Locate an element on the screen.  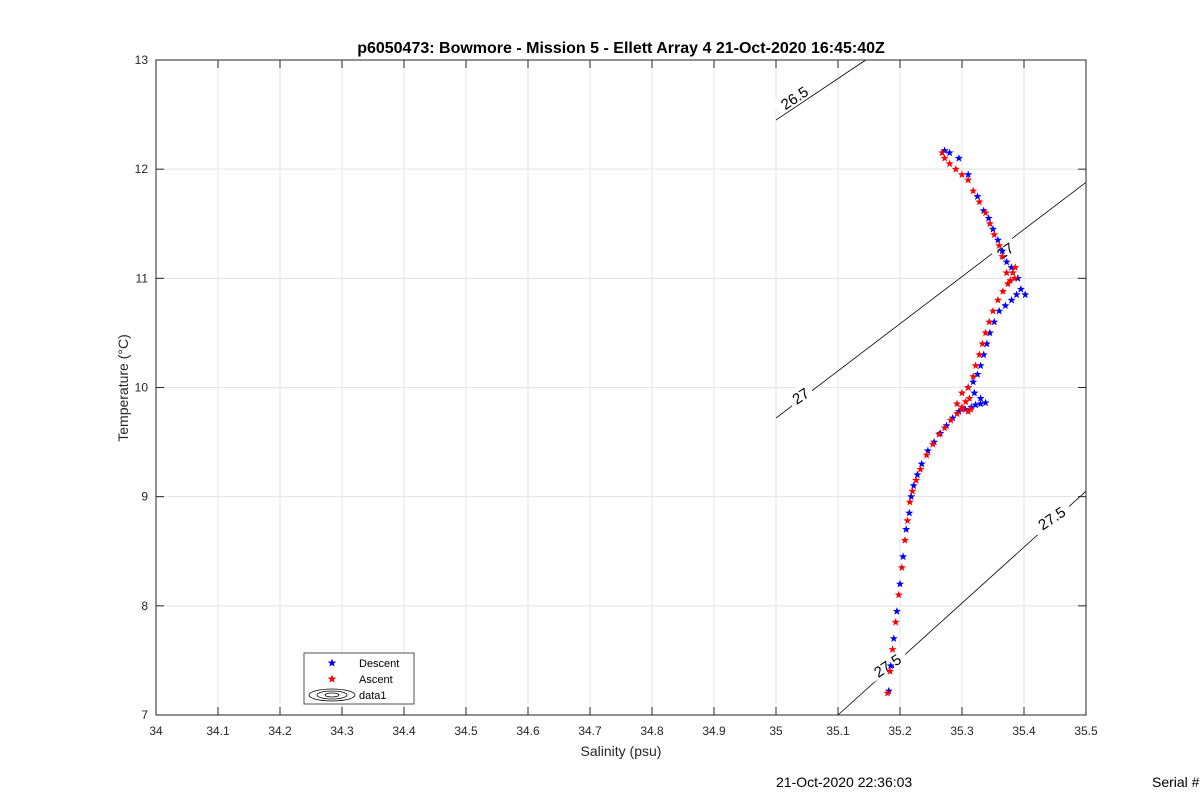
legend-box is located at coordinates (359, 678).